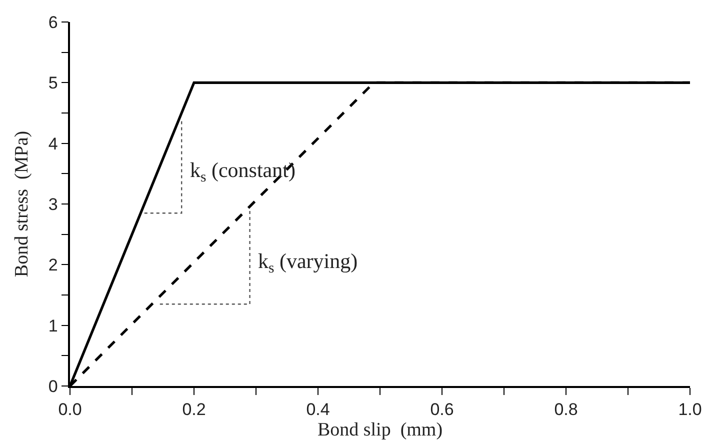 This screenshot has width=714, height=448. I want to click on y-tick-label: 3, so click(53, 204).